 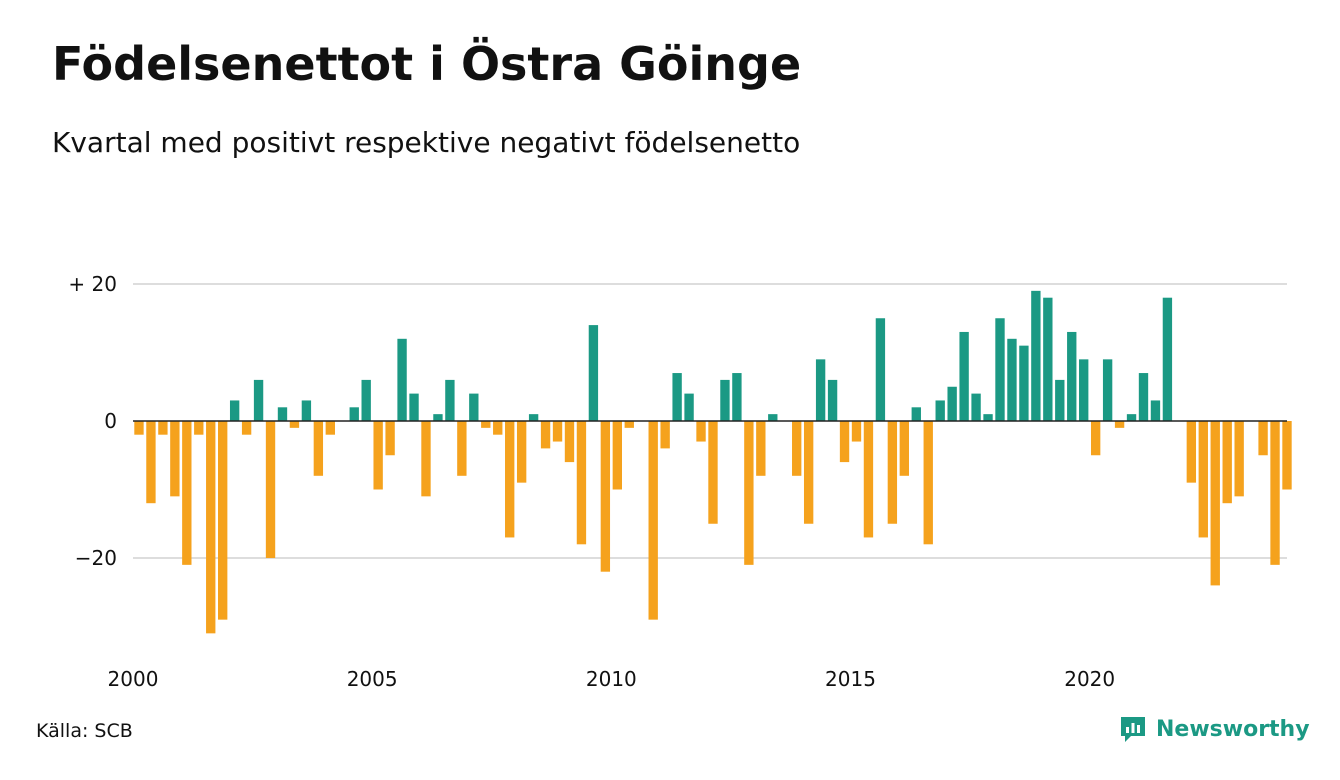 What do you see at coordinates (372, 679) in the screenshot?
I see `x-tick-label: 2005` at bounding box center [372, 679].